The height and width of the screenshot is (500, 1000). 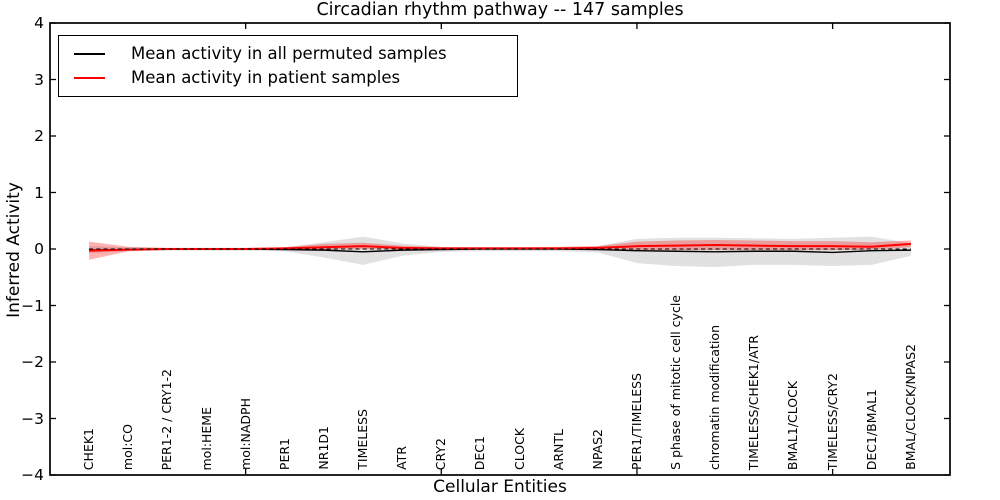 I want to click on legend-label-permuted: Mean activity in all permuted samples, so click(x=289, y=53).